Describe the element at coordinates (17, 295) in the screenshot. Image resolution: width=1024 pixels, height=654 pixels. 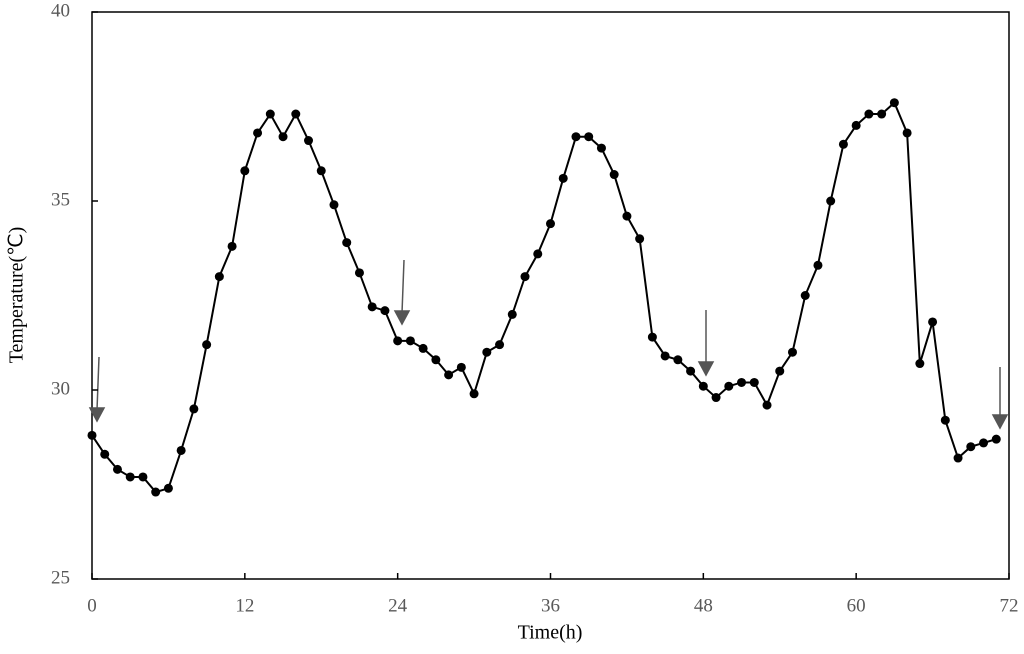
I see `y-axis-label: Temperature(℃)` at that location.